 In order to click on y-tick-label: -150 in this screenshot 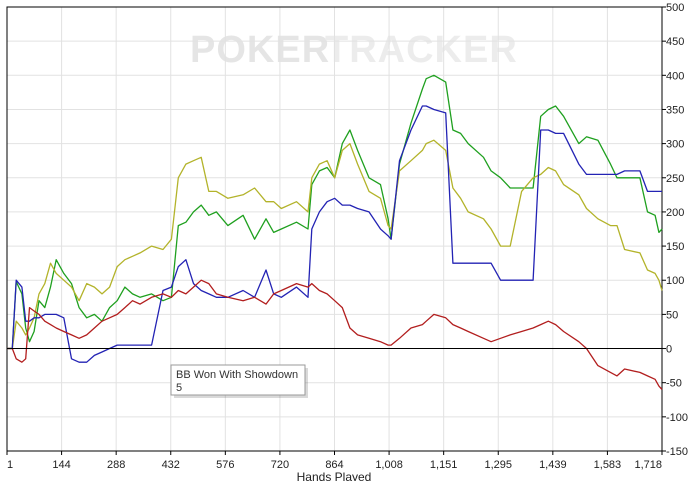, I will do `click(677, 452)`.